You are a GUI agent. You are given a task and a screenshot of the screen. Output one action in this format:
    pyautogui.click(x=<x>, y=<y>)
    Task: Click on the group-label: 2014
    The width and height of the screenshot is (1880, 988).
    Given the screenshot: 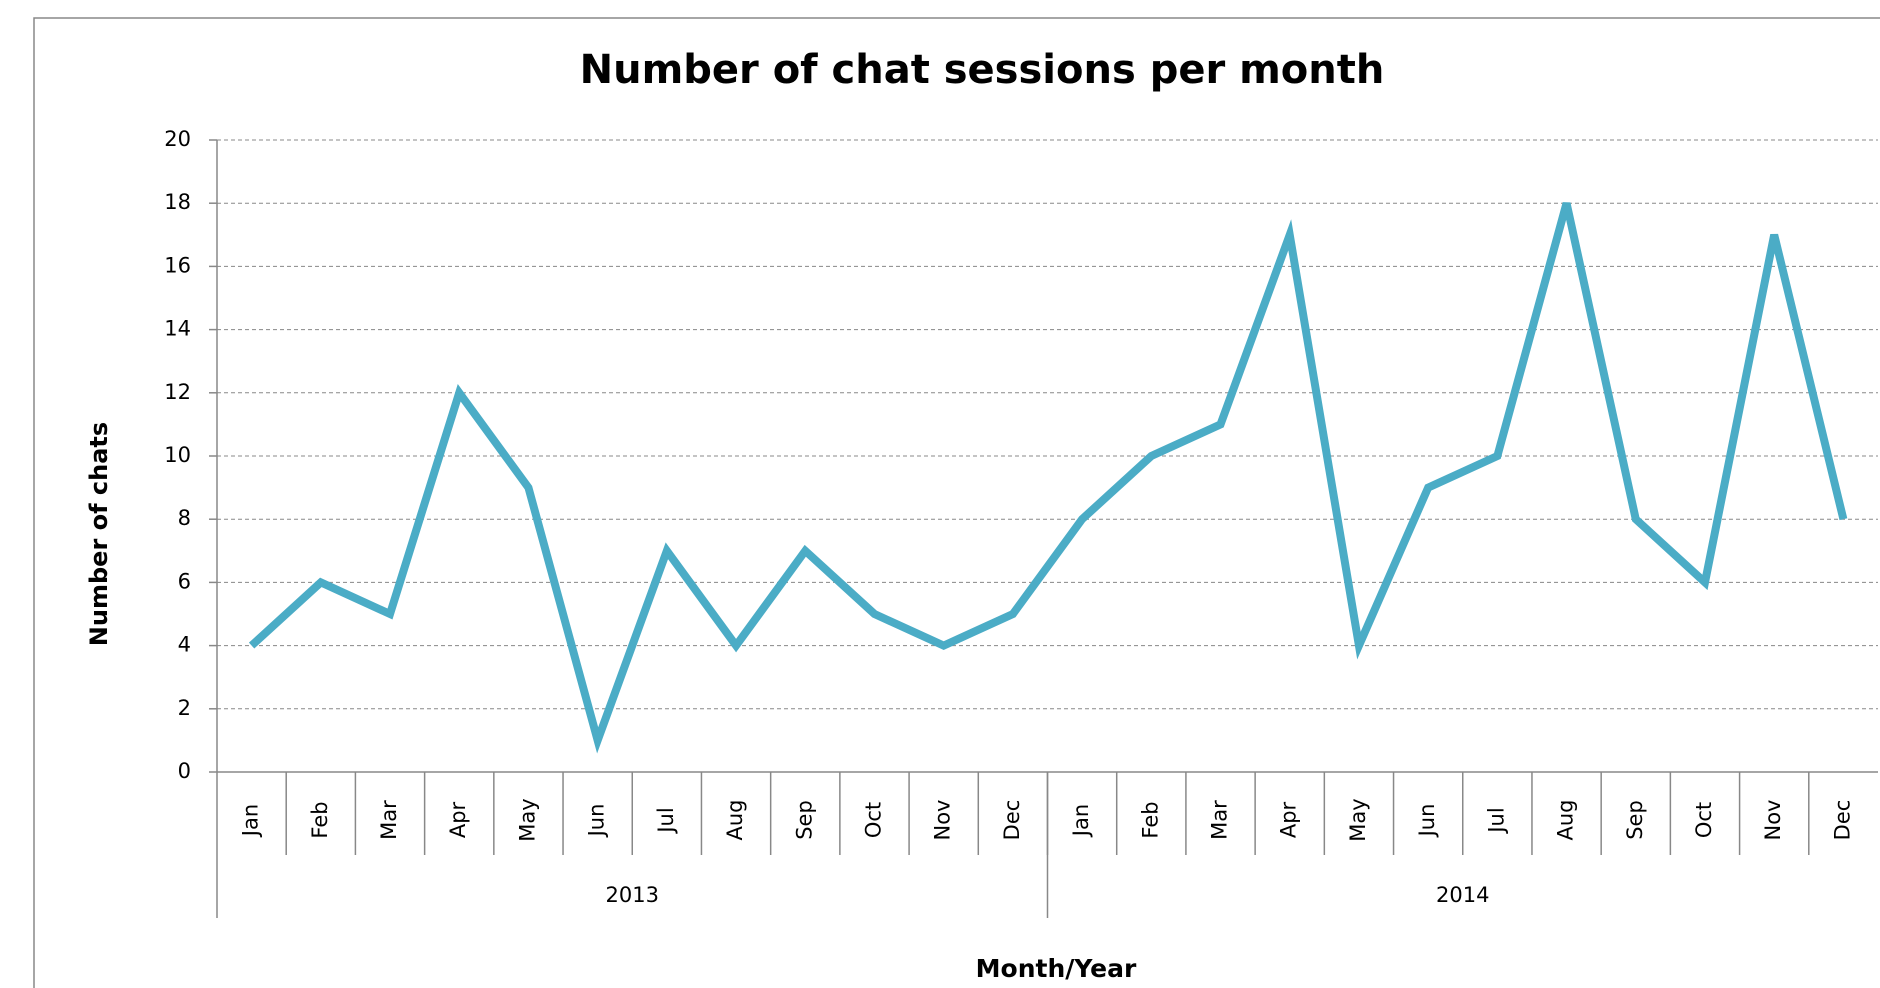 What is the action you would take?
    pyautogui.click(x=1462, y=895)
    